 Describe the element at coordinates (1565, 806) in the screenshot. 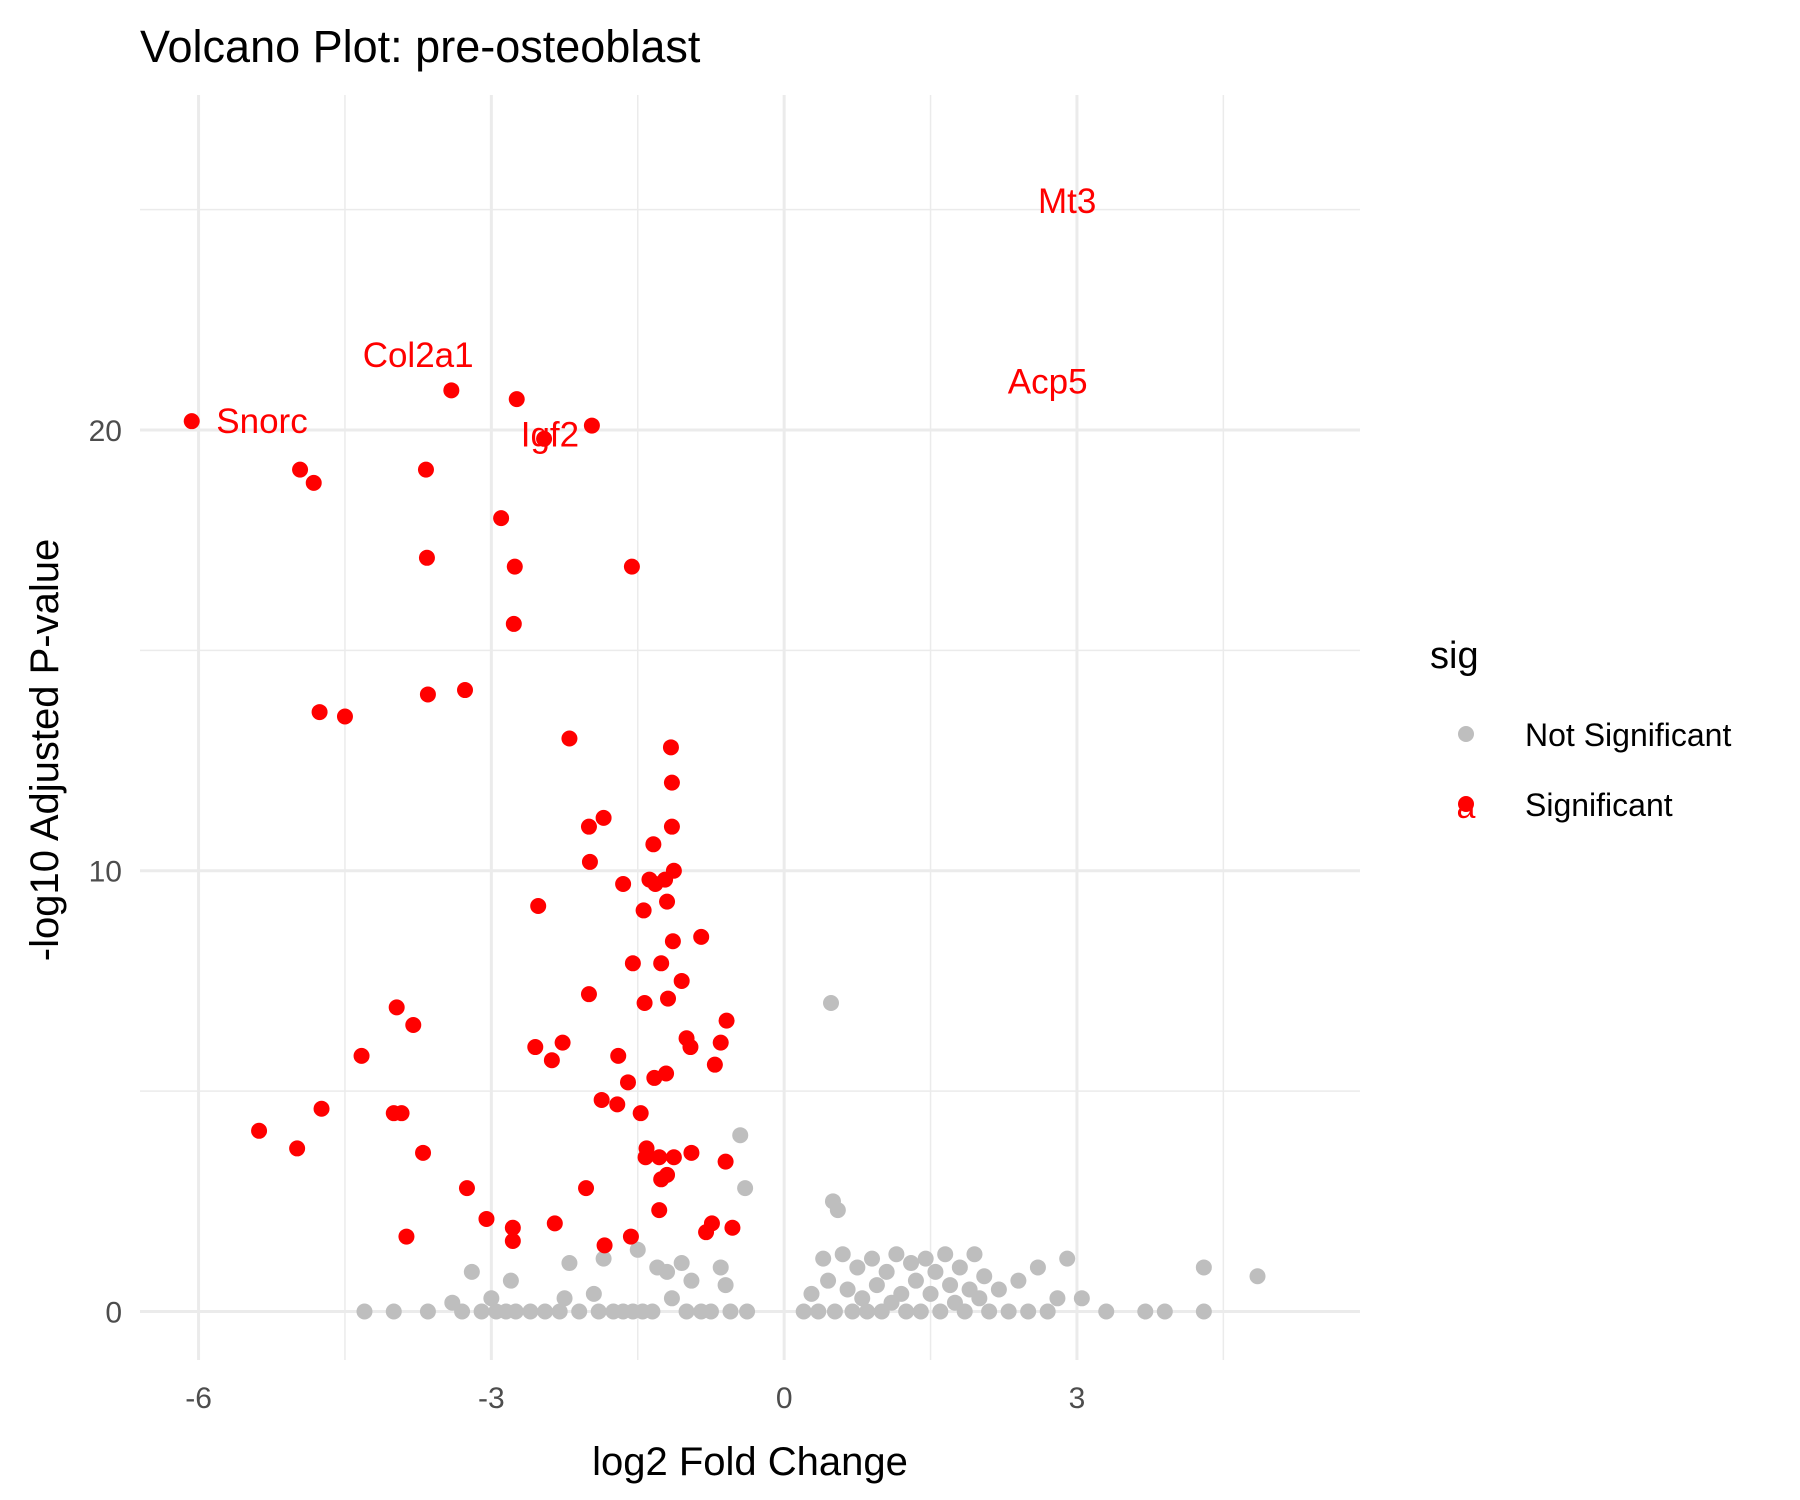

I see `legend-entry-significant: a Significant` at that location.